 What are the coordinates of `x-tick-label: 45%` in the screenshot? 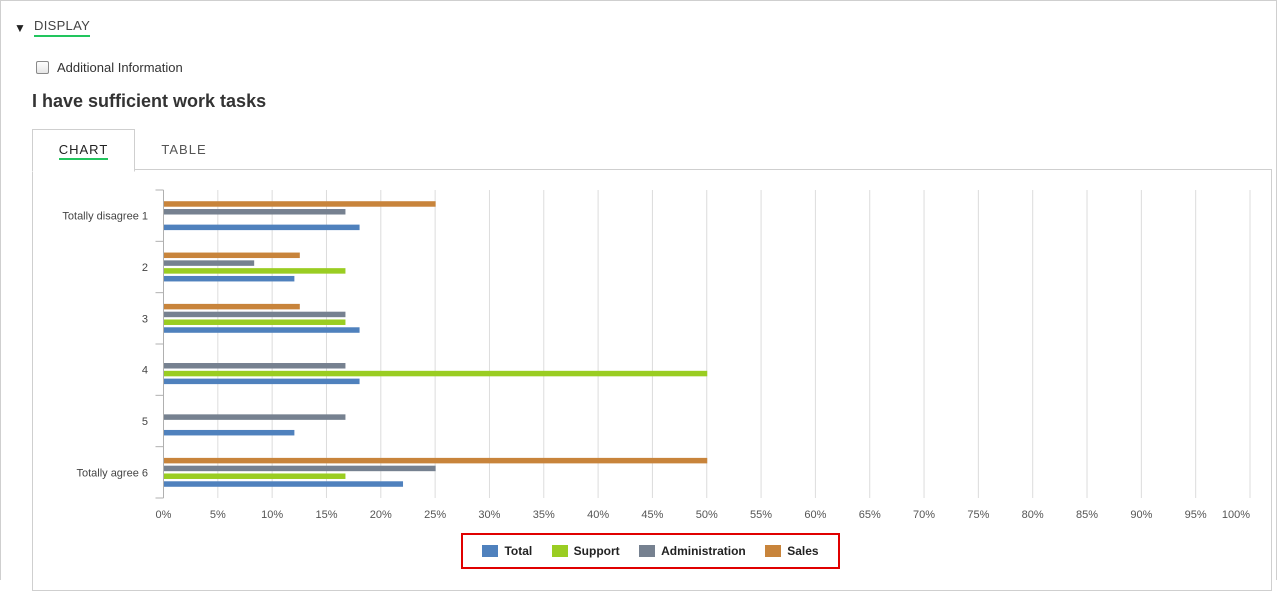 It's located at (652, 515).